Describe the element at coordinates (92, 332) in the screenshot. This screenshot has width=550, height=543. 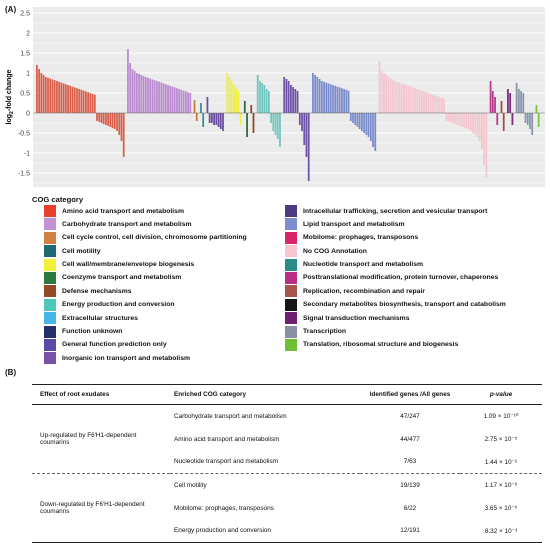
I see `legend-label: Function unknown` at that location.